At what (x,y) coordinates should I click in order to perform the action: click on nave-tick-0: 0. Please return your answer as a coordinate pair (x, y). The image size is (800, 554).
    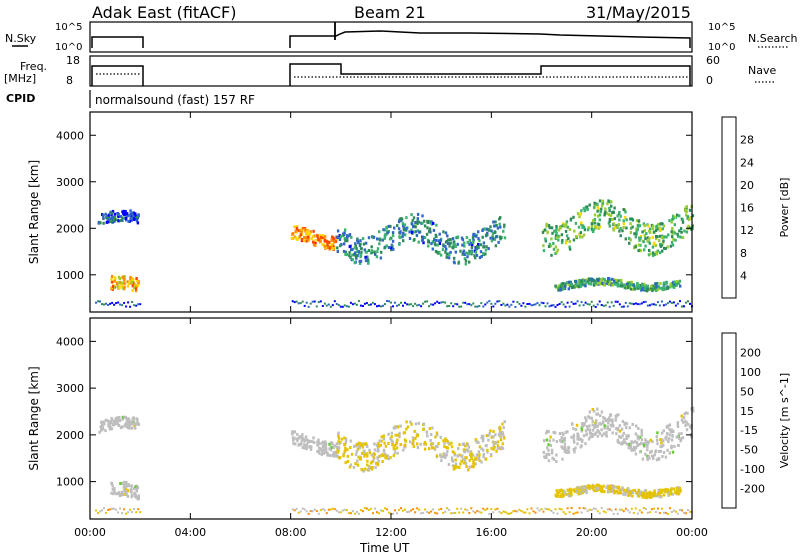
    Looking at the image, I should click on (709, 80).